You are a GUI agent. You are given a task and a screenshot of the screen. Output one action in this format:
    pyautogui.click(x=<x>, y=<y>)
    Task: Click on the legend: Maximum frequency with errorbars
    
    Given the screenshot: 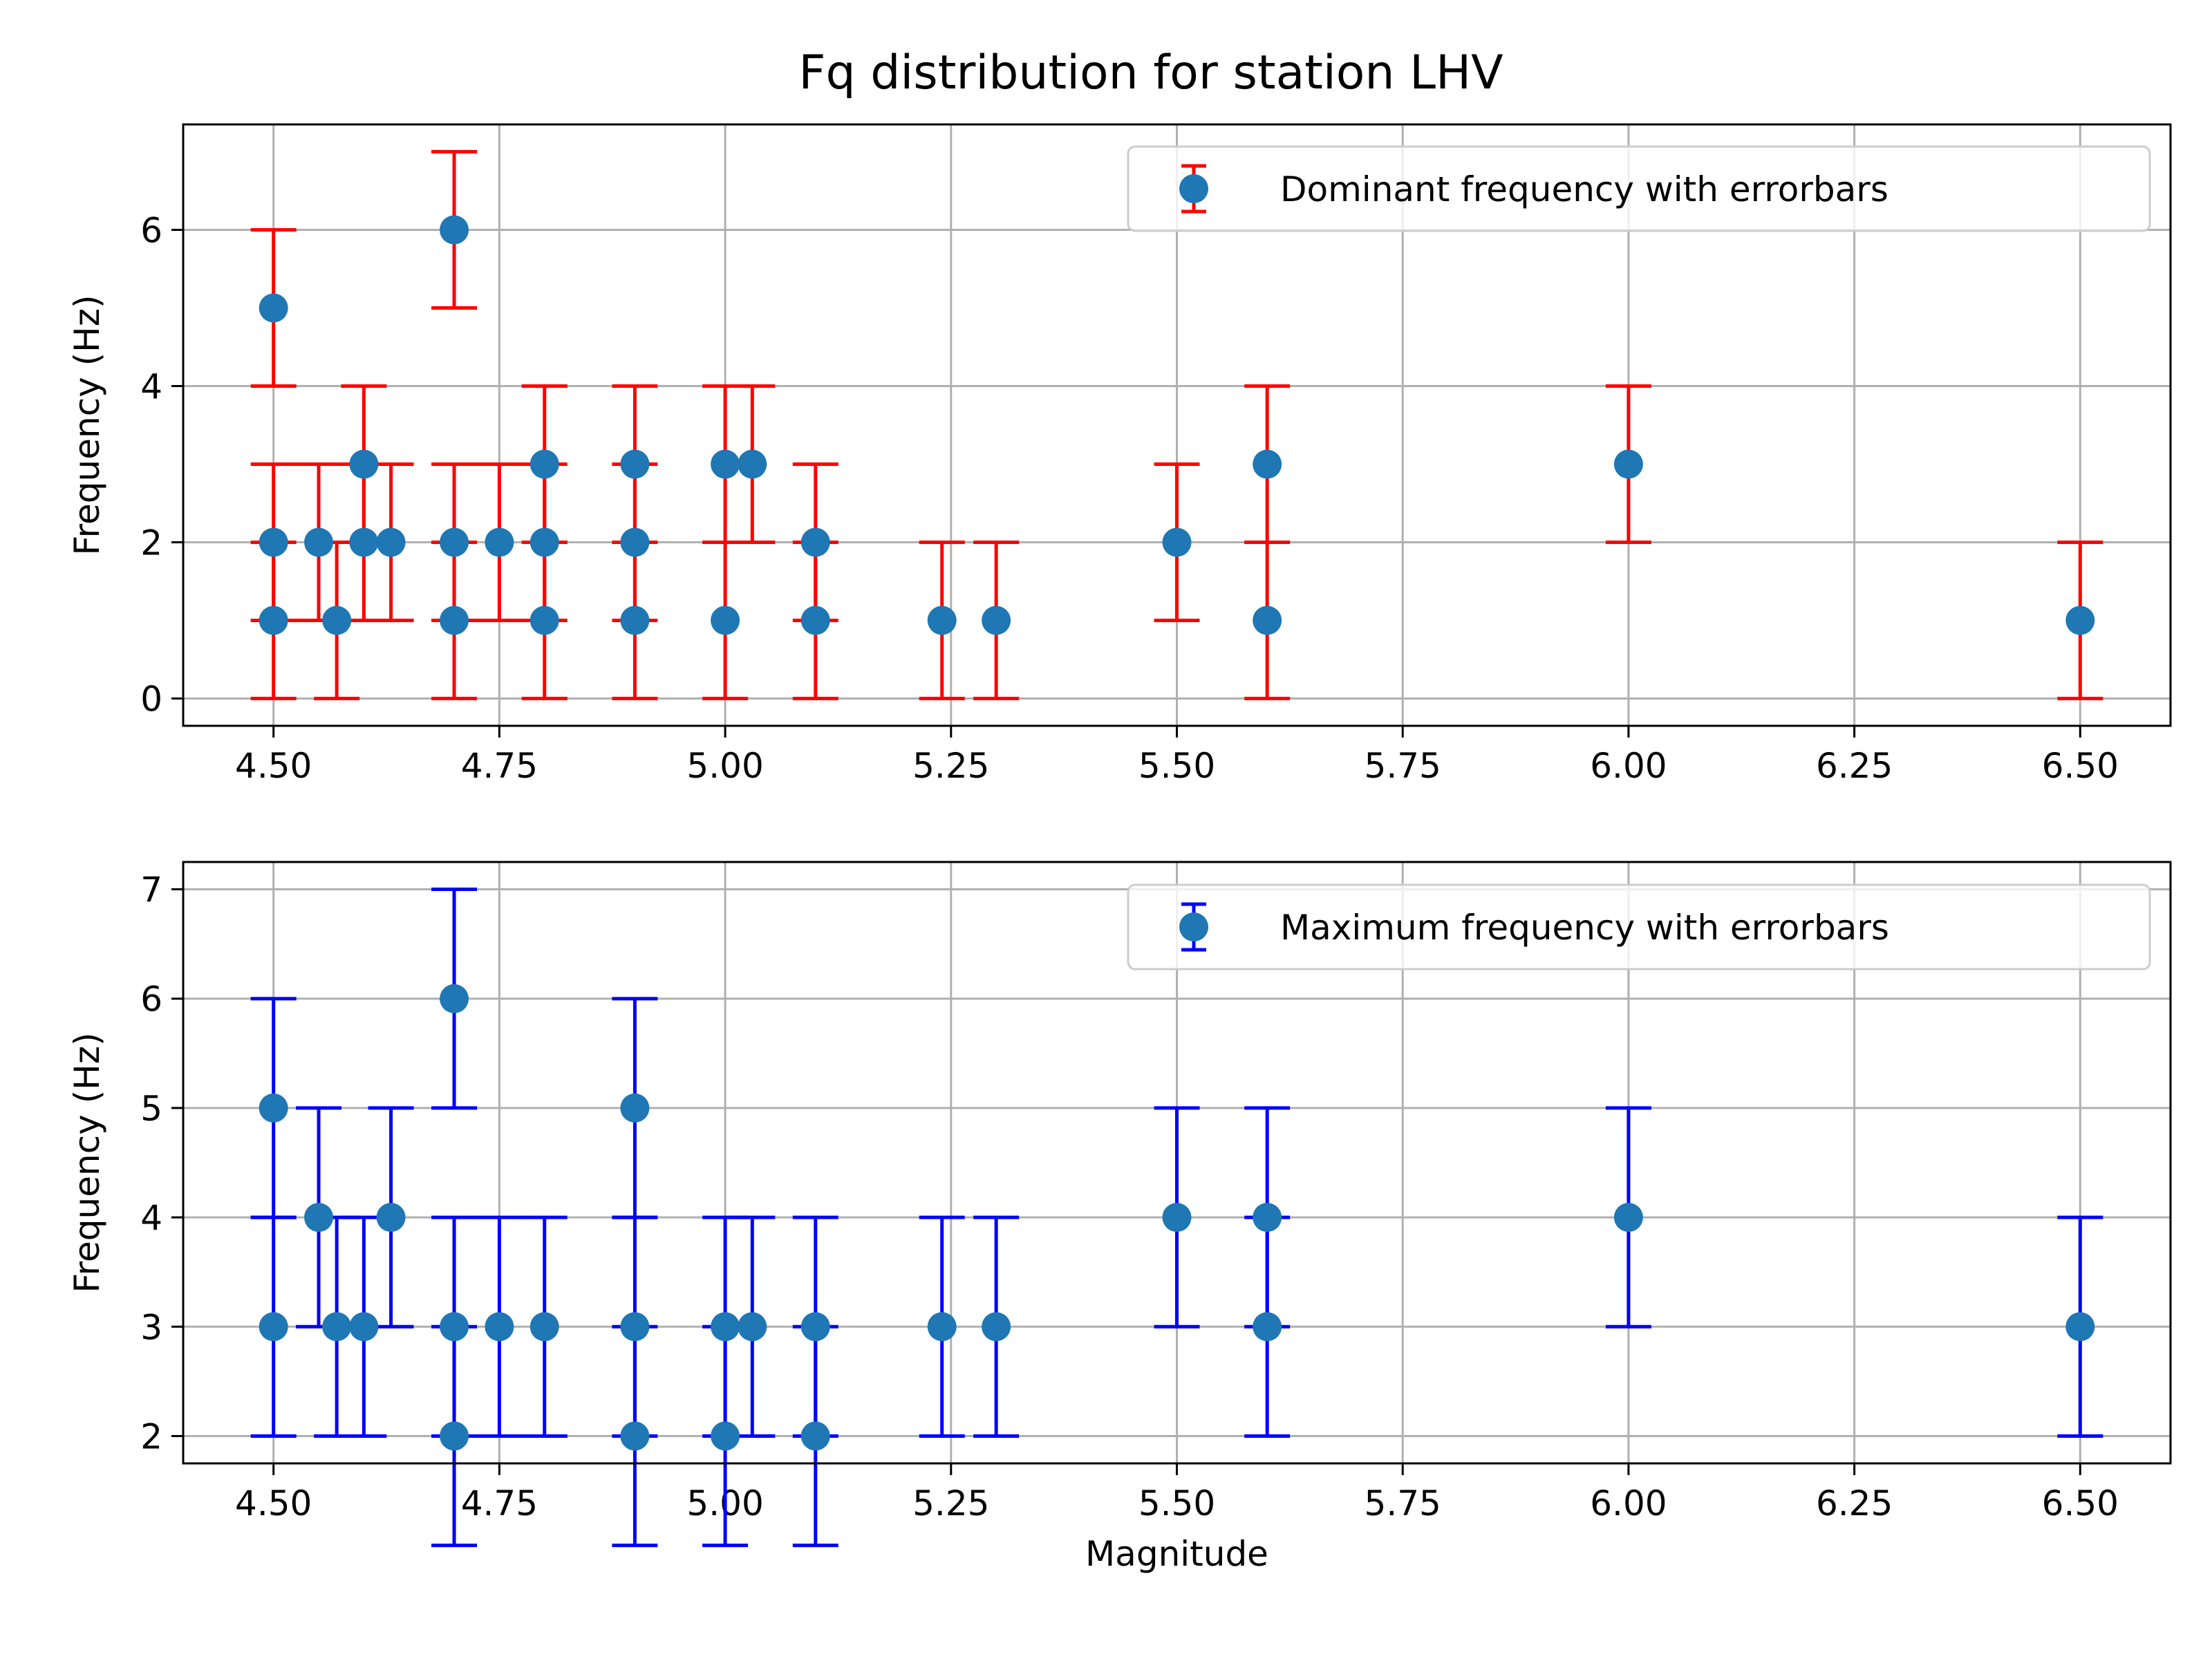 What is the action you would take?
    pyautogui.click(x=1639, y=927)
    